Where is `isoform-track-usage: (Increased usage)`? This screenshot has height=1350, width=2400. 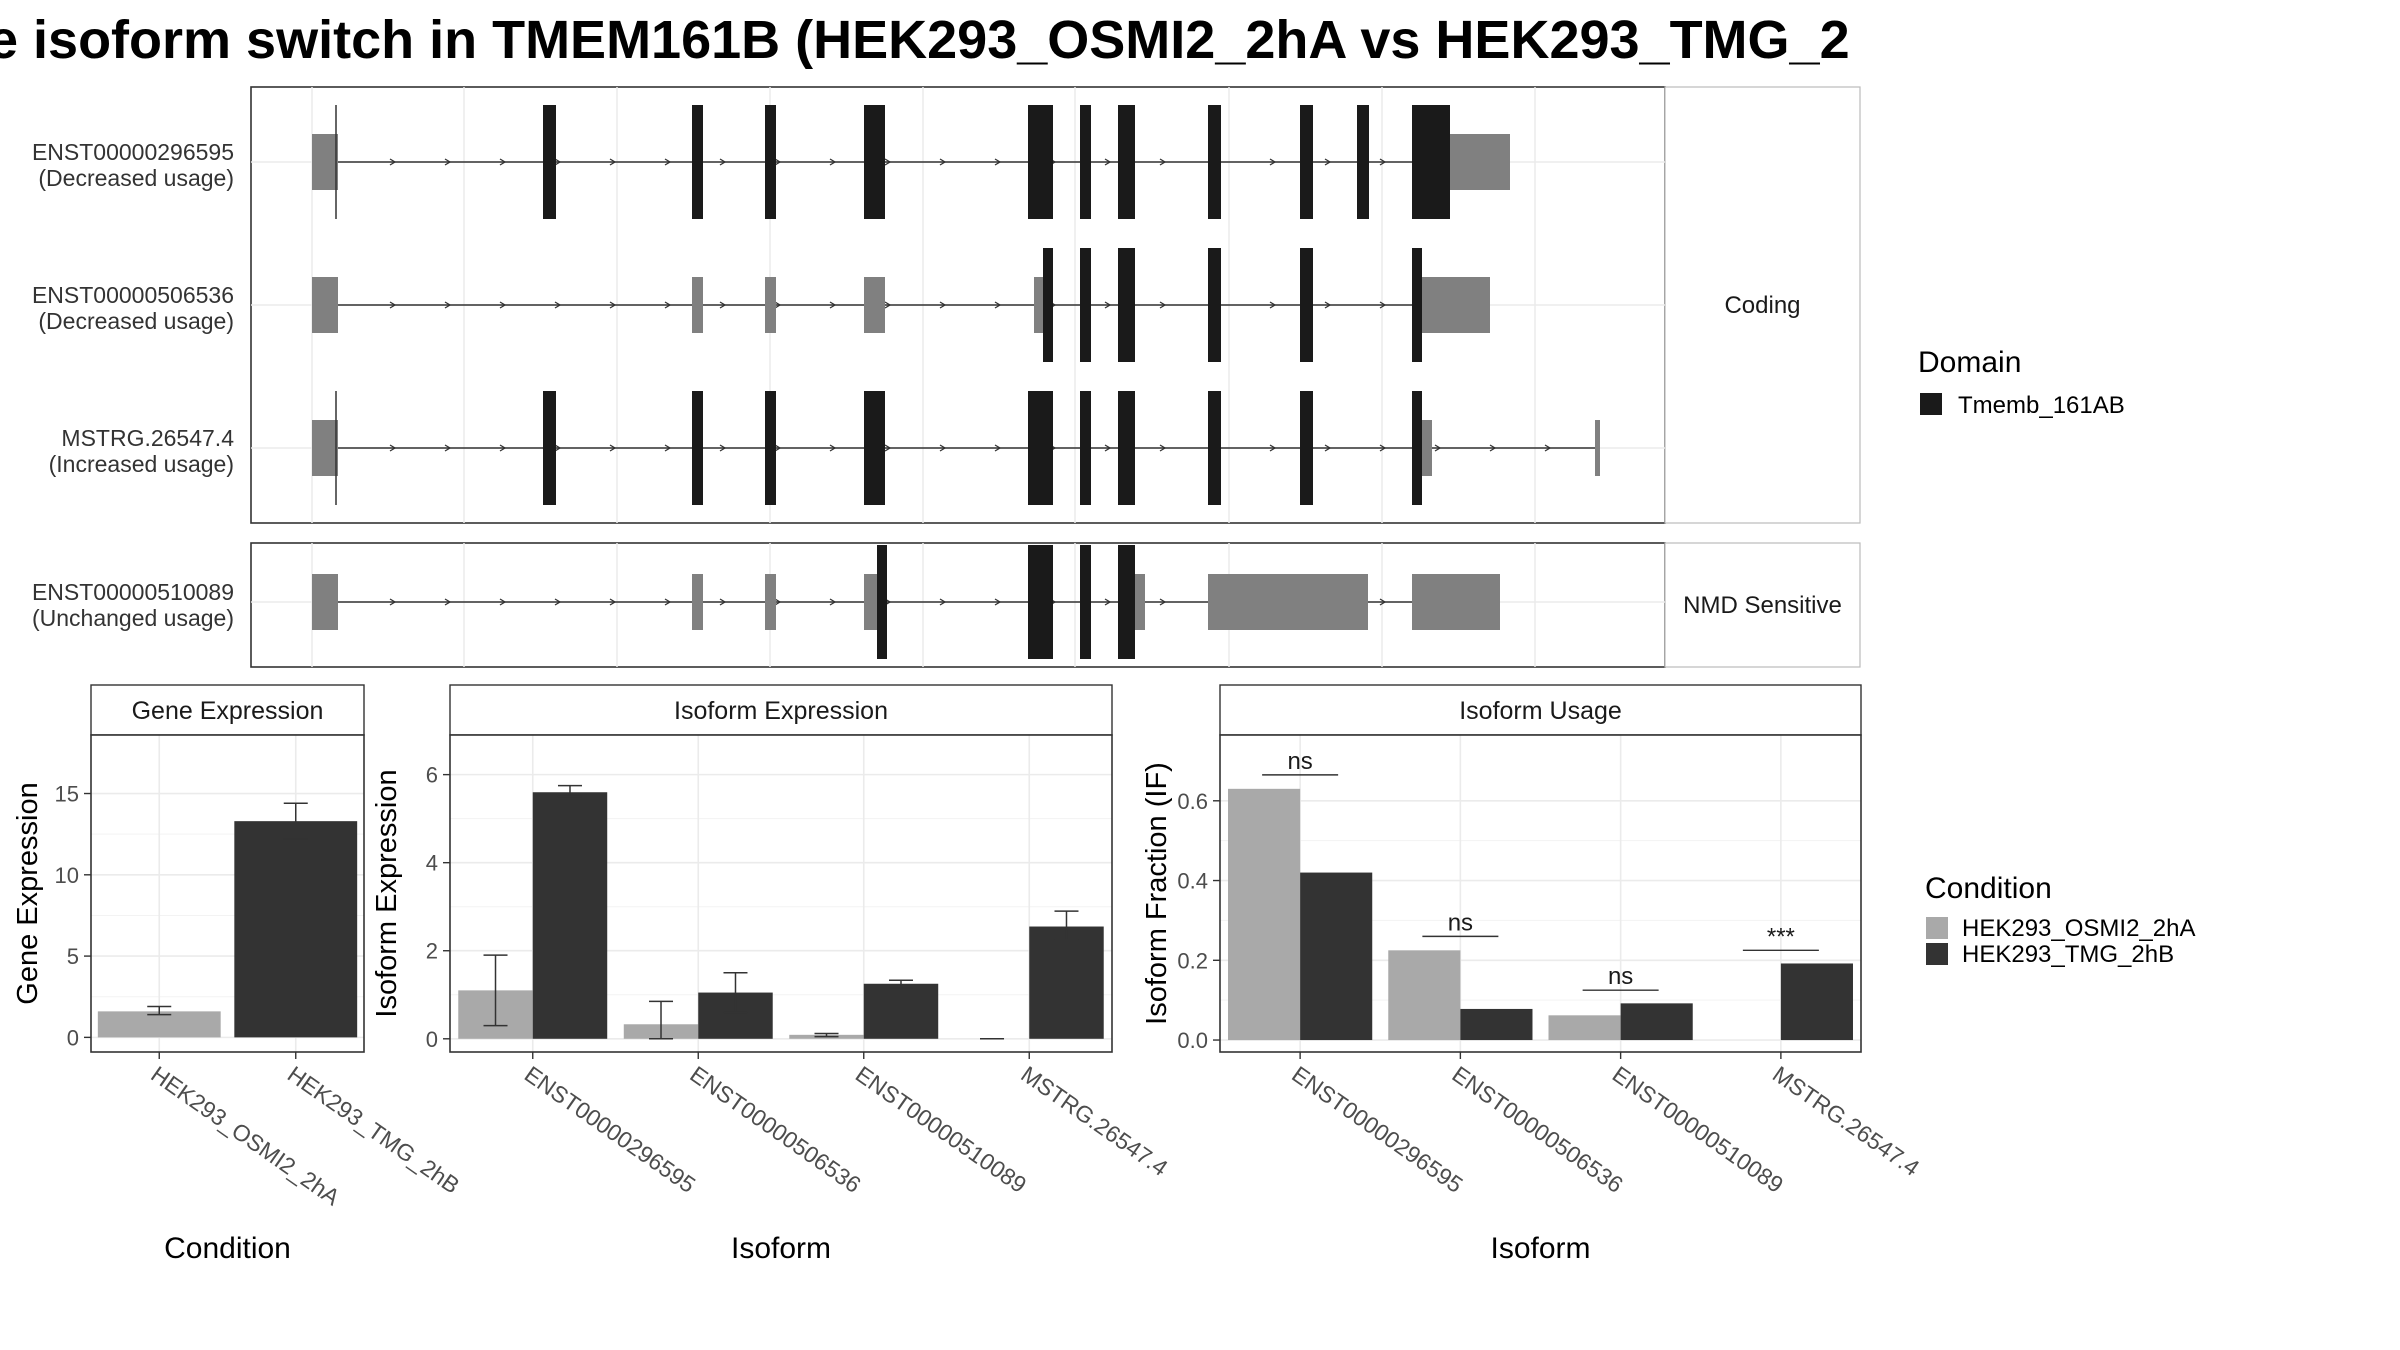 isoform-track-usage: (Increased usage) is located at coordinates (141, 464).